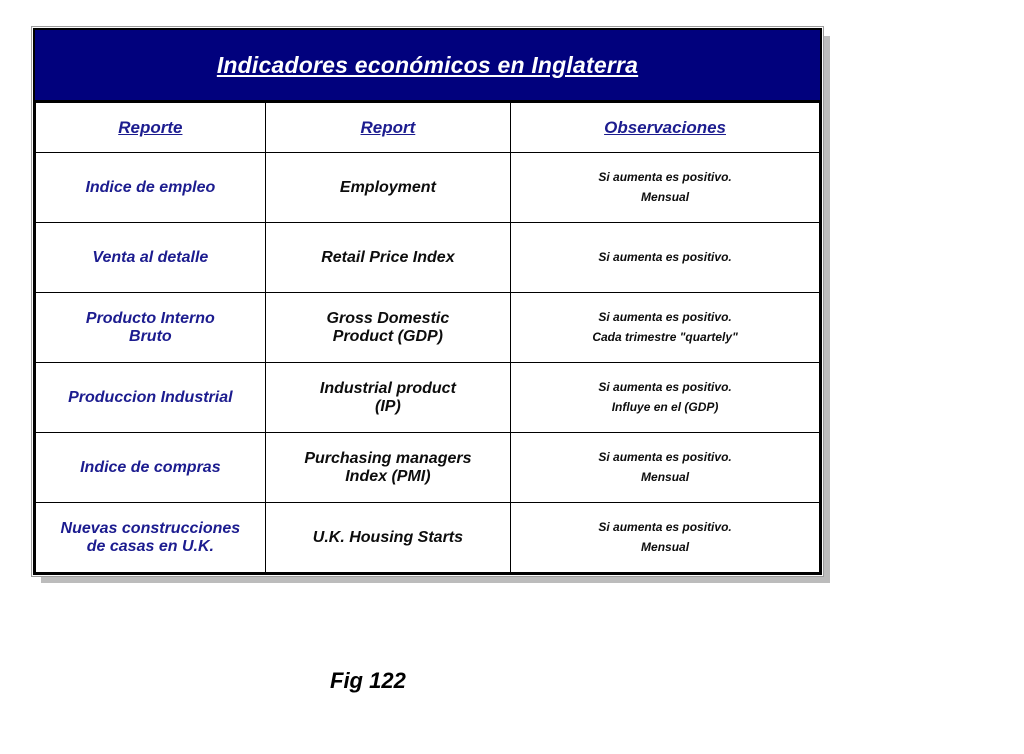 Image resolution: width=1024 pixels, height=754 pixels. What do you see at coordinates (150, 327) in the screenshot?
I see `cell-reporte: Producto Interno Bruto` at bounding box center [150, 327].